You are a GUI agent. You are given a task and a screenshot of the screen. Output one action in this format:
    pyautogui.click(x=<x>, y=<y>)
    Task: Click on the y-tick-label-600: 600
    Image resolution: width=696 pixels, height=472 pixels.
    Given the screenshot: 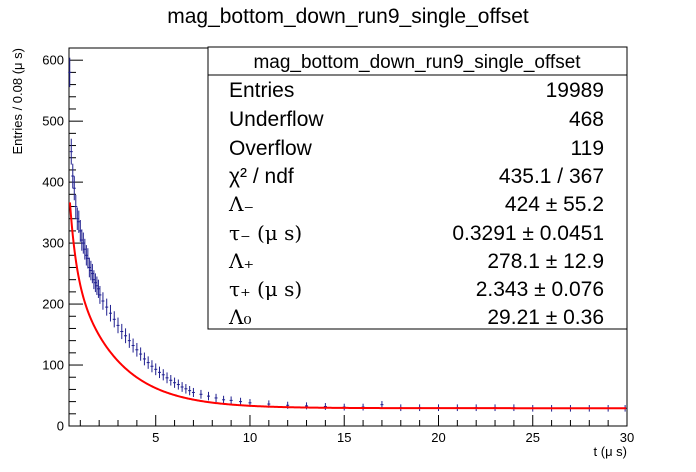 What is the action you would take?
    pyautogui.click(x=53, y=60)
    